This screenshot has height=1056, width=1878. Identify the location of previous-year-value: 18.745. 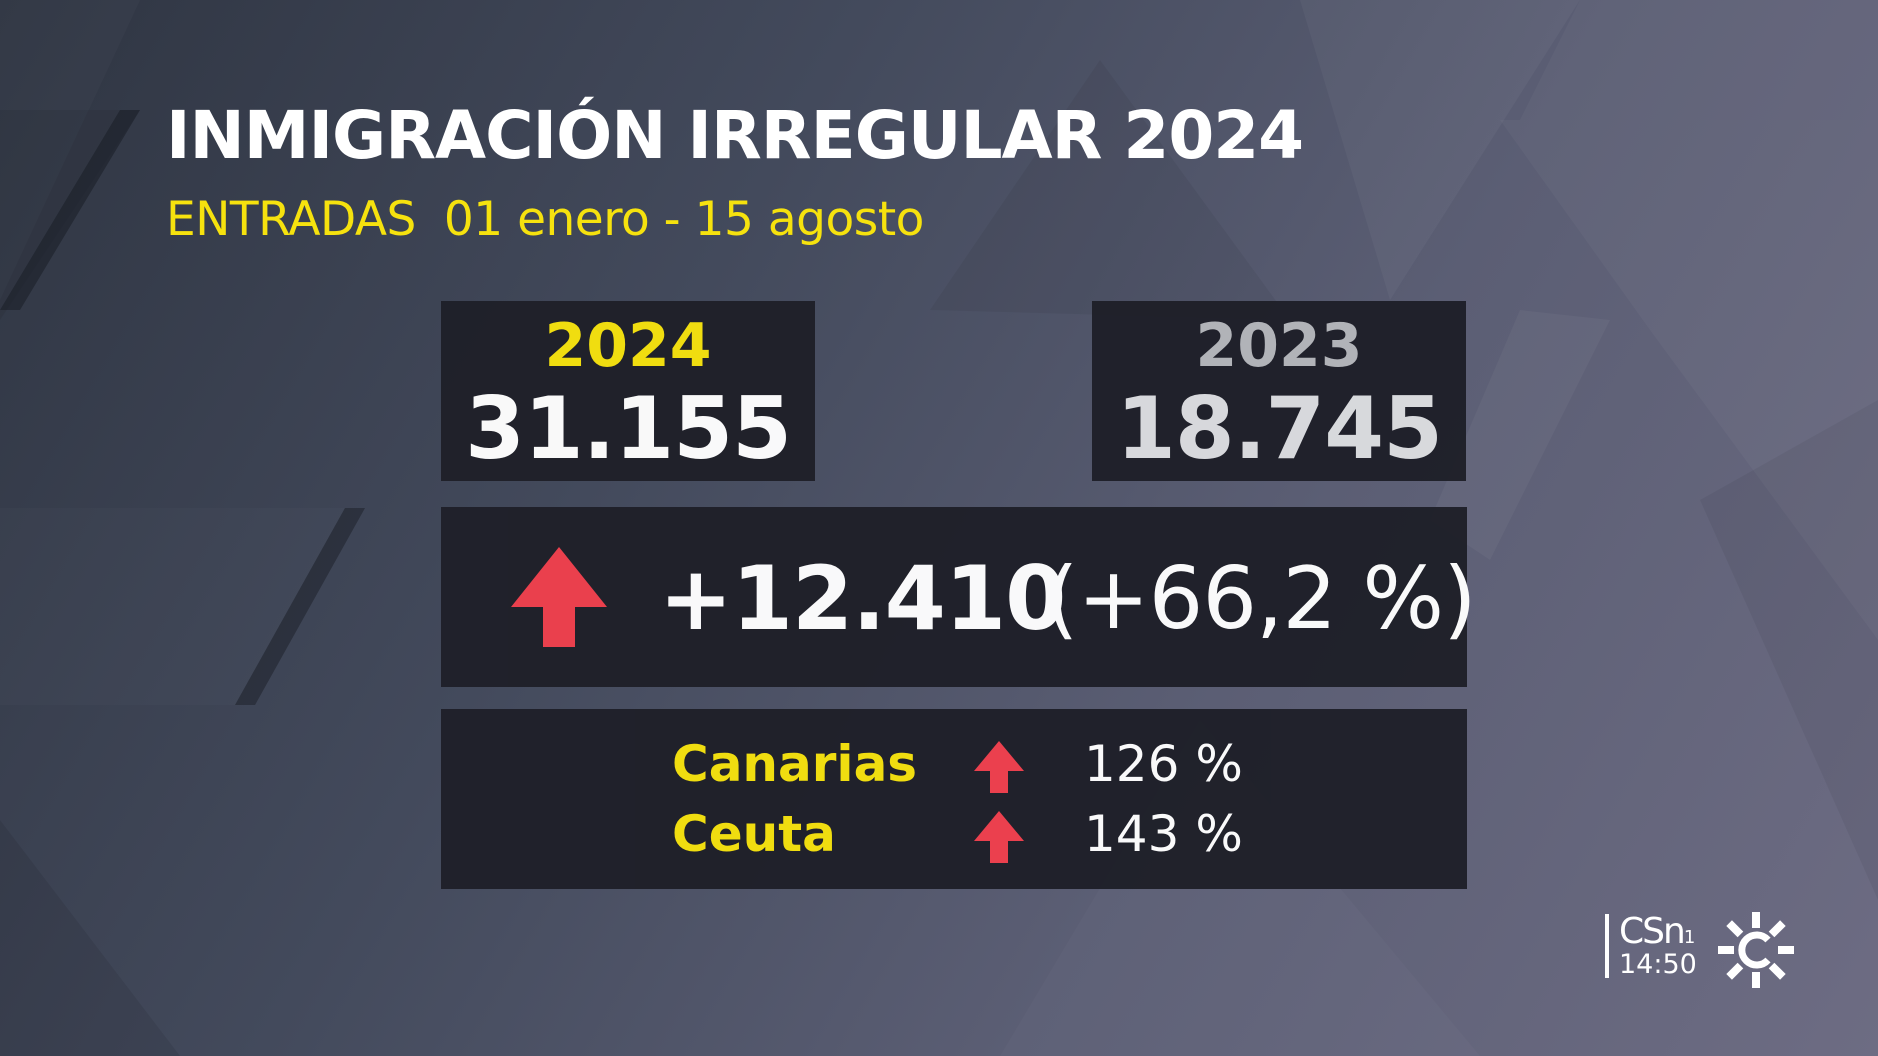
(1279, 429).